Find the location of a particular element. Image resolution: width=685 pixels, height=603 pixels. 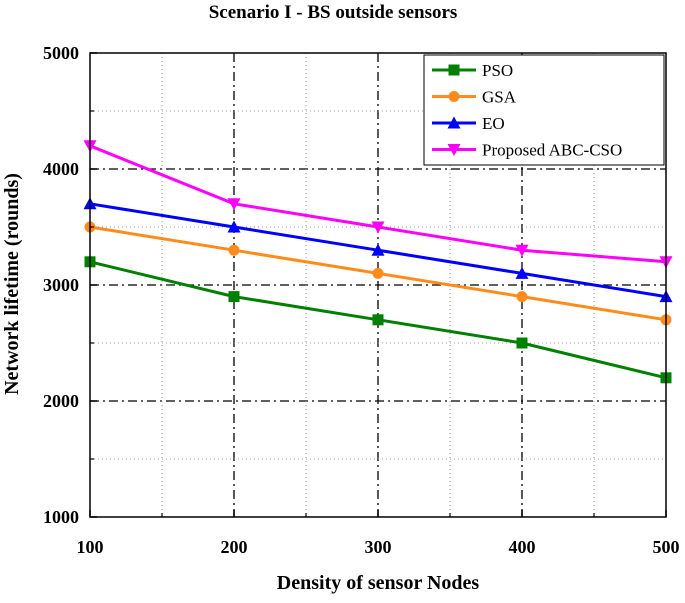

legend-box is located at coordinates (544, 110).